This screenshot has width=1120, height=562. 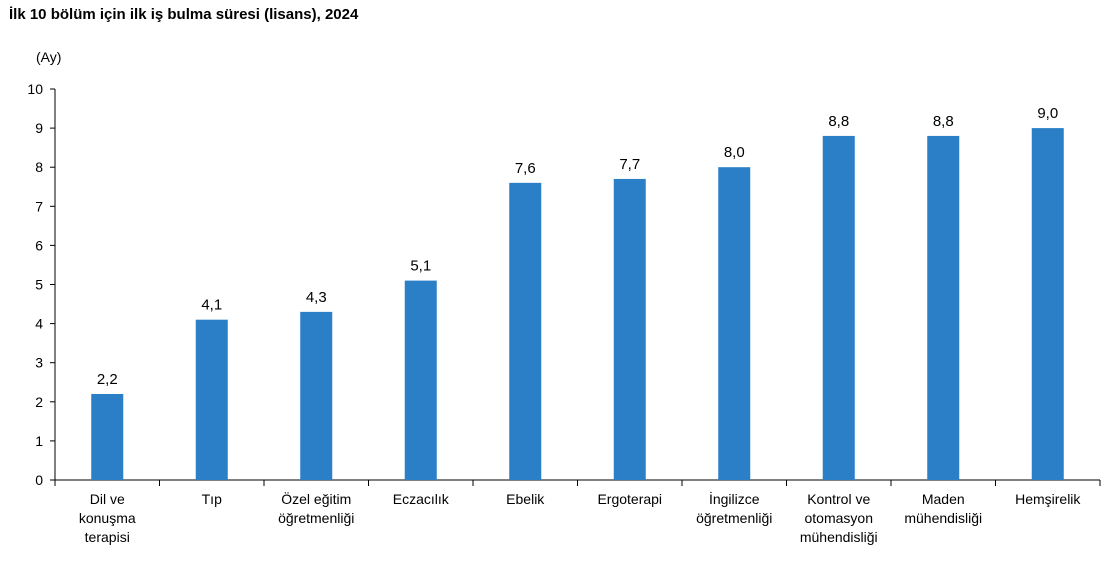 What do you see at coordinates (525, 168) in the screenshot?
I see `bar-value-label: 7,6` at bounding box center [525, 168].